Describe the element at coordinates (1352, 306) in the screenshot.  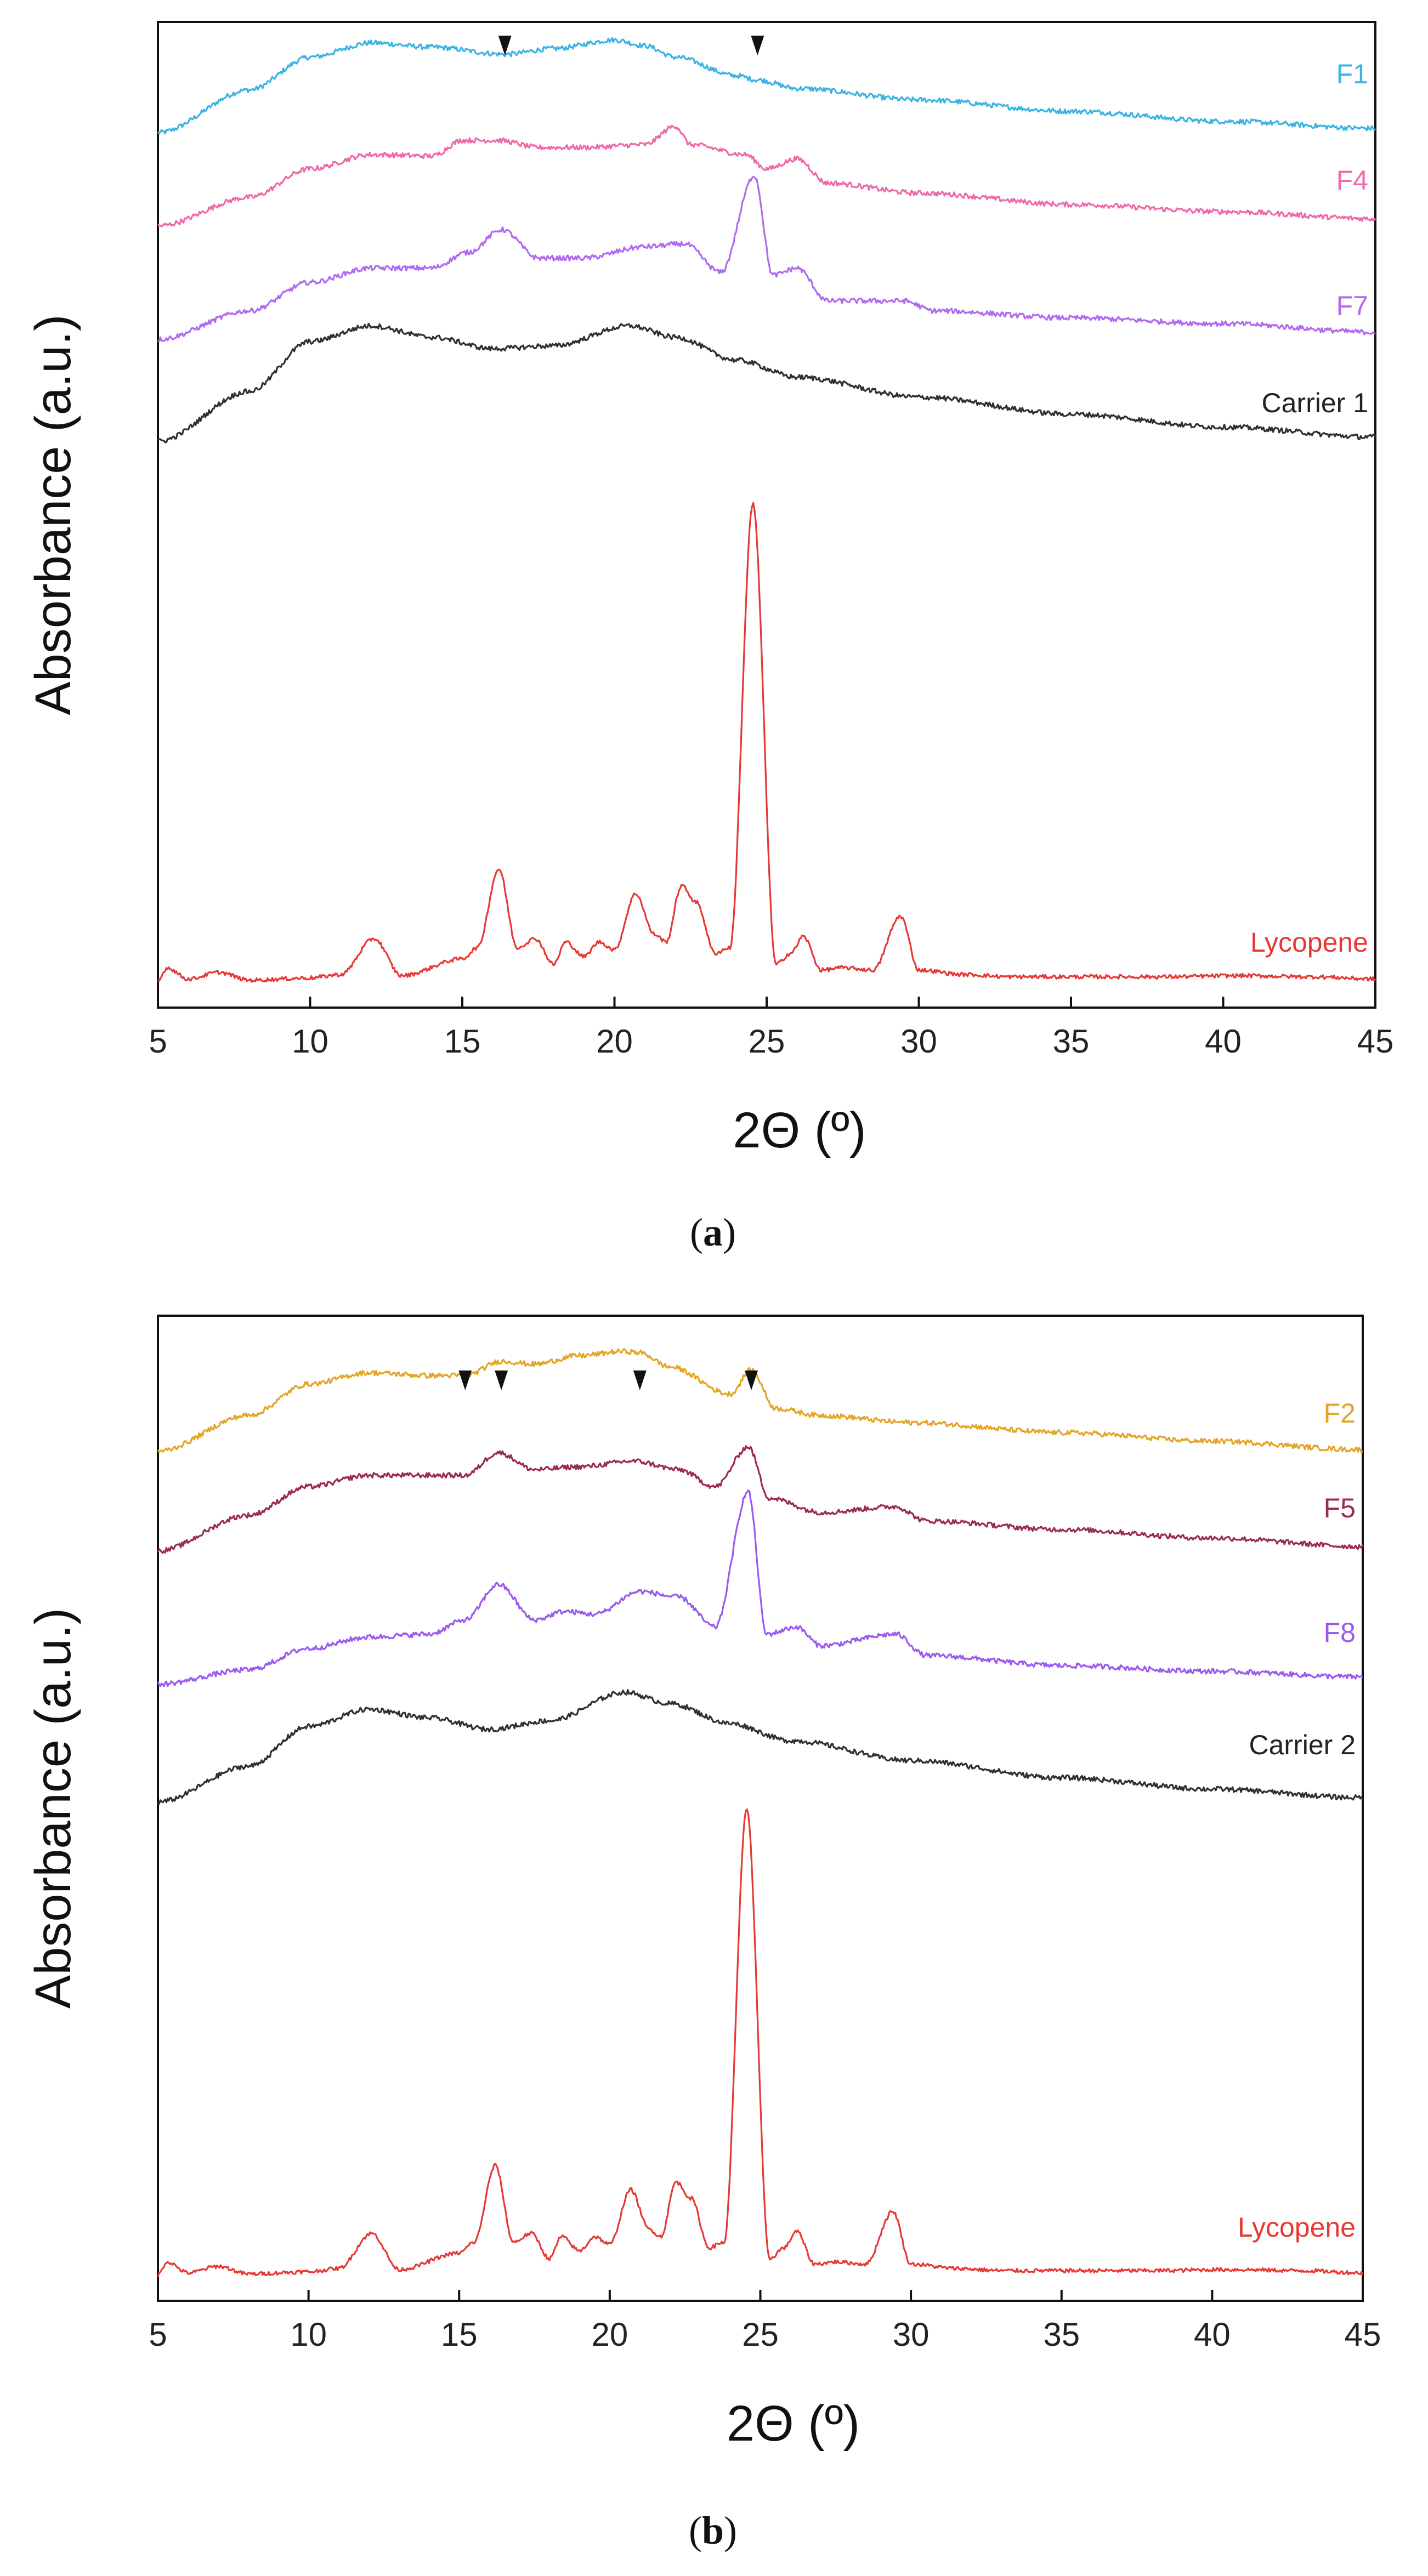
I see `series-label-f7: F7` at that location.